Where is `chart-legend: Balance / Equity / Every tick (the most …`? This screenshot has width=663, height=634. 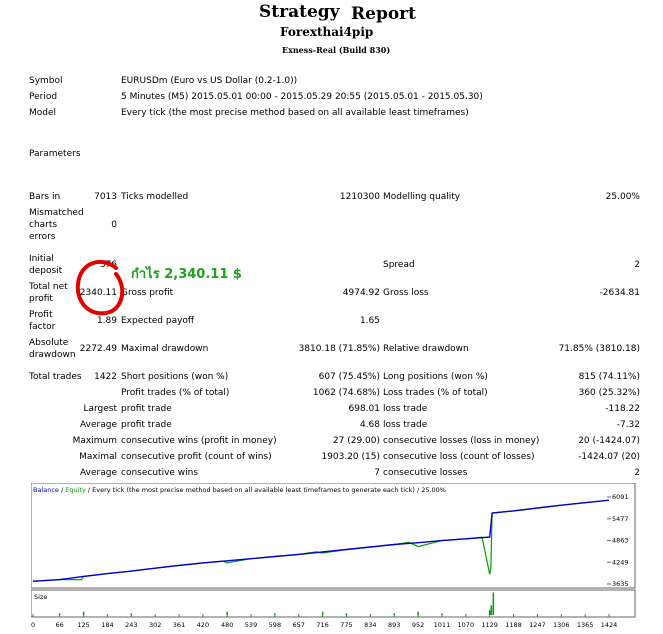
chart-legend: Balance / Equity / Every tick (the most … is located at coordinates (239, 490).